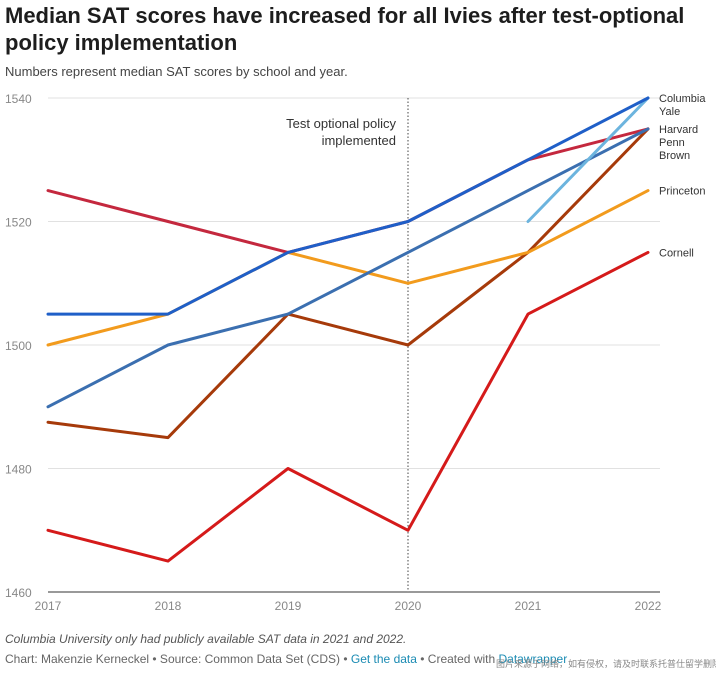 The width and height of the screenshot is (716, 674). What do you see at coordinates (533, 659) in the screenshot?
I see `datawrapper-link: Datawrapper` at bounding box center [533, 659].